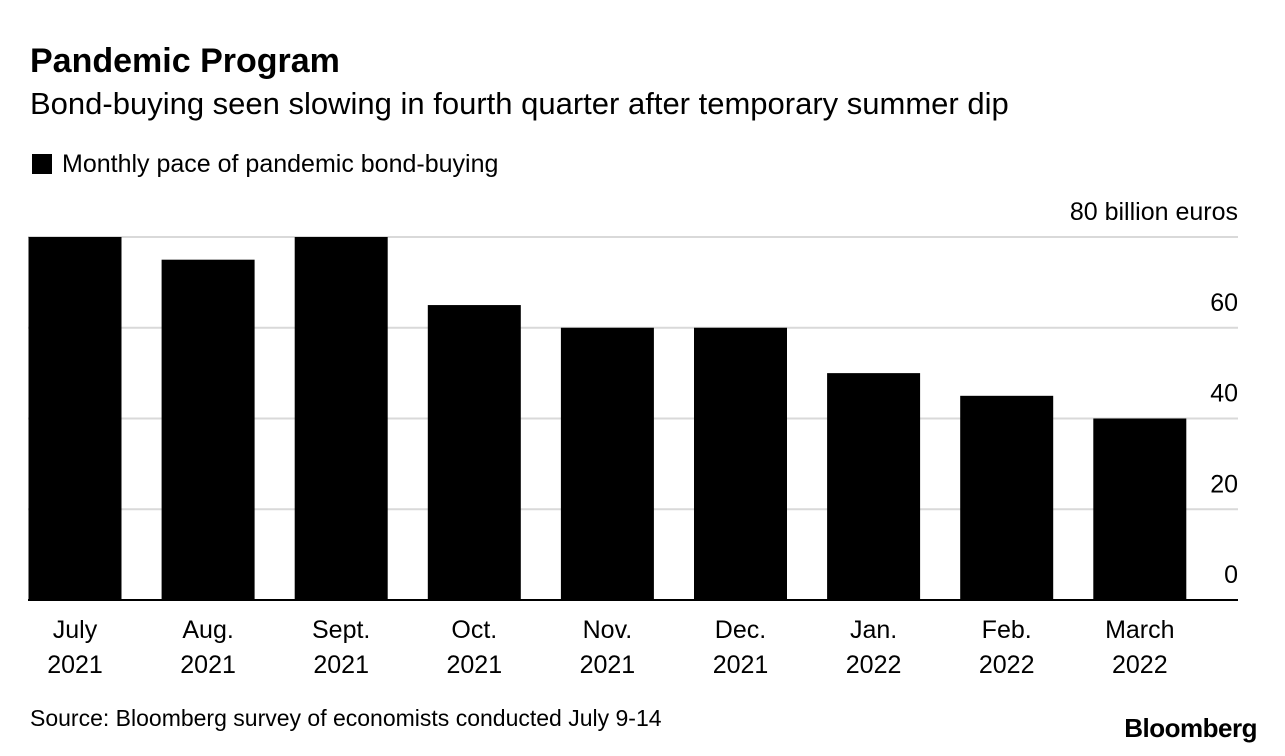 This screenshot has width=1285, height=756. I want to click on x-tick-label-month-6: Jan., so click(873, 630).